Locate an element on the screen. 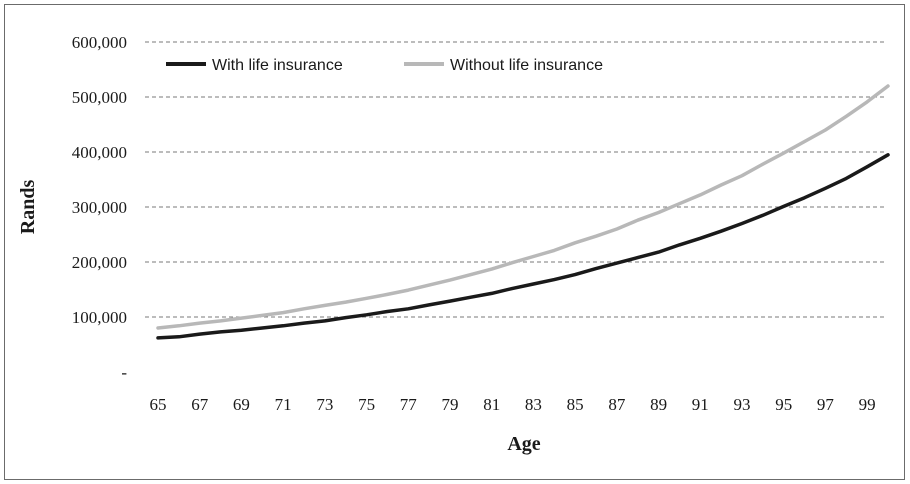 The height and width of the screenshot is (484, 910). x-tick-label: 99 is located at coordinates (867, 404).